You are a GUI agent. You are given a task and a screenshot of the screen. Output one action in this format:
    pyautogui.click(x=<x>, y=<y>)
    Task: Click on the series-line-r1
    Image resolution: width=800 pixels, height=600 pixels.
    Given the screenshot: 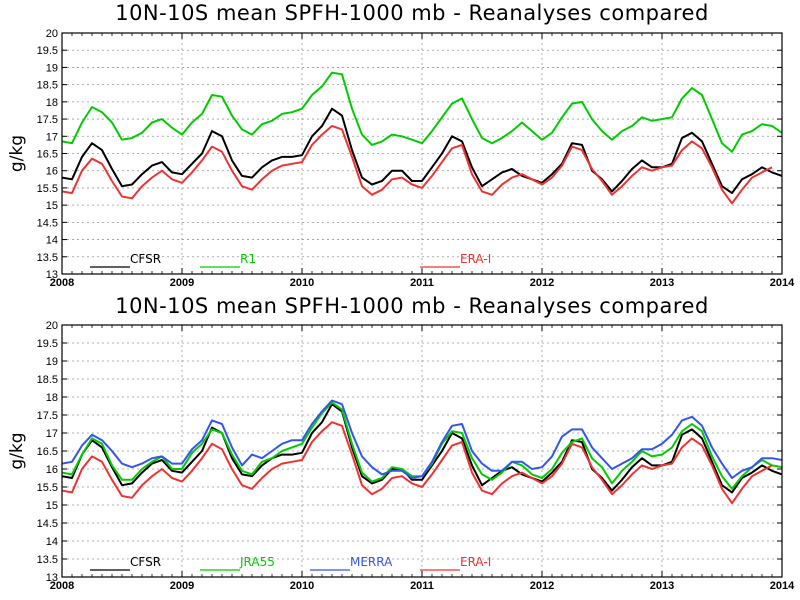 What is the action you would take?
    pyautogui.click(x=422, y=112)
    